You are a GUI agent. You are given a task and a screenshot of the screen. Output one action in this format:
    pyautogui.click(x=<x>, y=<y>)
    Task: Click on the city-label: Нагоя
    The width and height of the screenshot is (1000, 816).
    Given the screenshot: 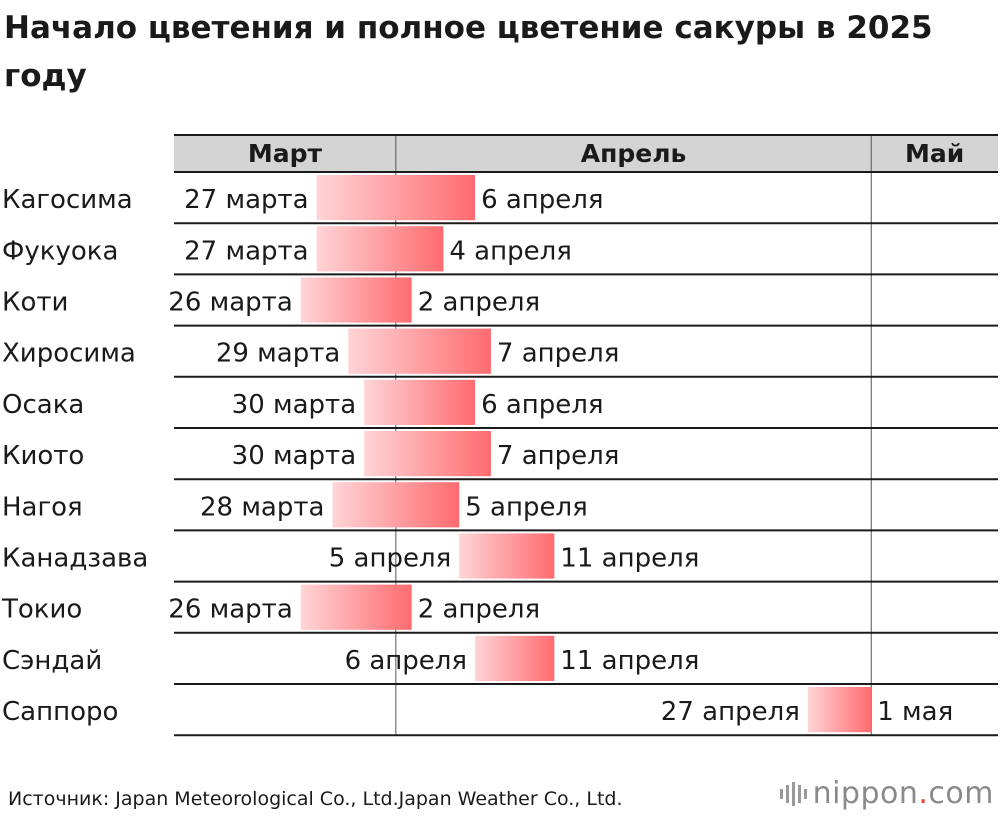 What is the action you would take?
    pyautogui.click(x=42, y=507)
    